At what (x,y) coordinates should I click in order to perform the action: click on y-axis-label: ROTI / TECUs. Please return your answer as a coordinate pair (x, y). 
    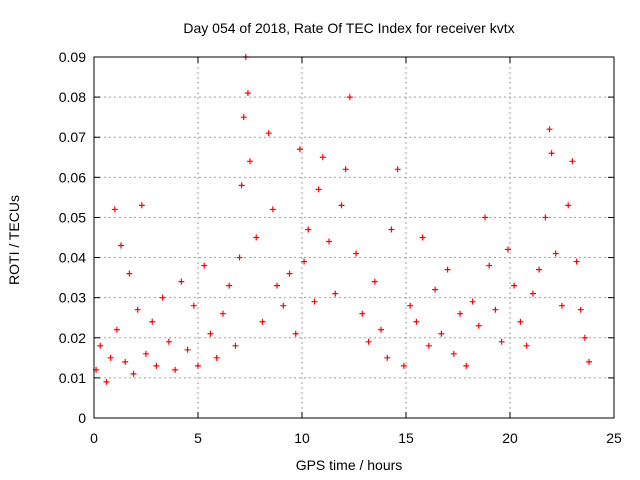
    Looking at the image, I should click on (14, 240).